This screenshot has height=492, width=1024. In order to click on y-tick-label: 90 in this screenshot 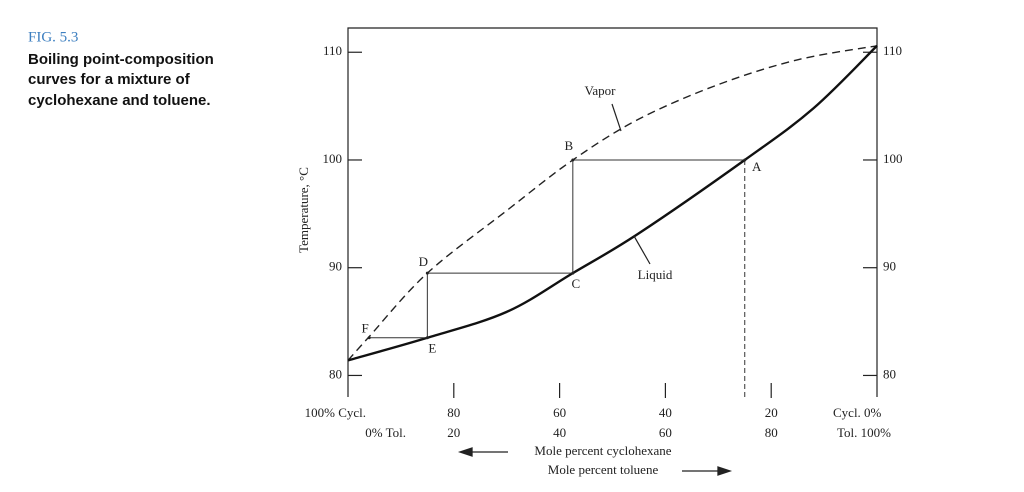, I will do `click(335, 266)`.